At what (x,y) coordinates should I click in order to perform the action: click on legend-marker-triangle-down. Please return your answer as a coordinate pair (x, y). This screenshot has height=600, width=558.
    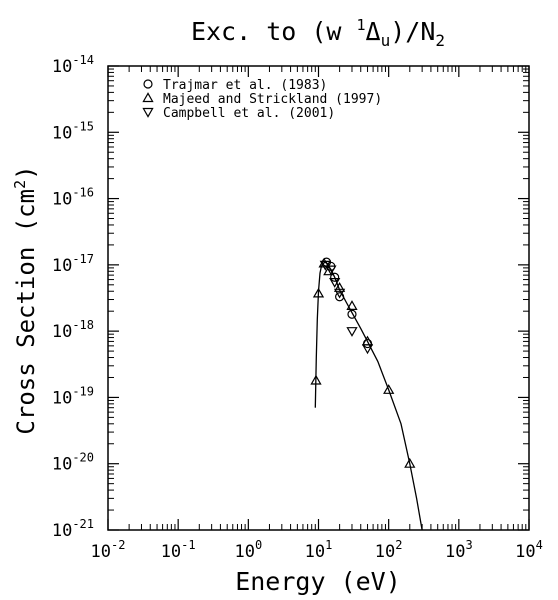
    Looking at the image, I should click on (148, 112).